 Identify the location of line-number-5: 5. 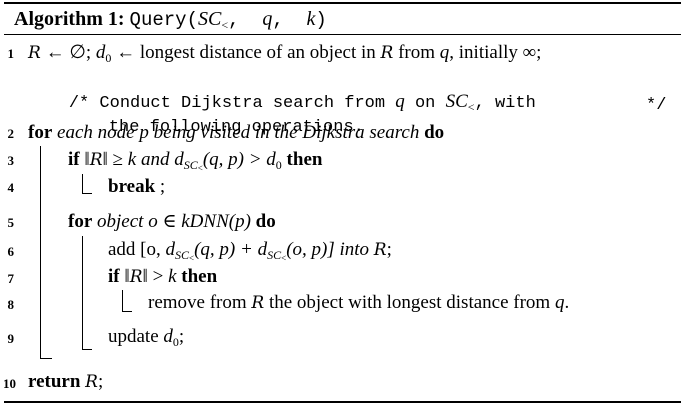
(11, 222).